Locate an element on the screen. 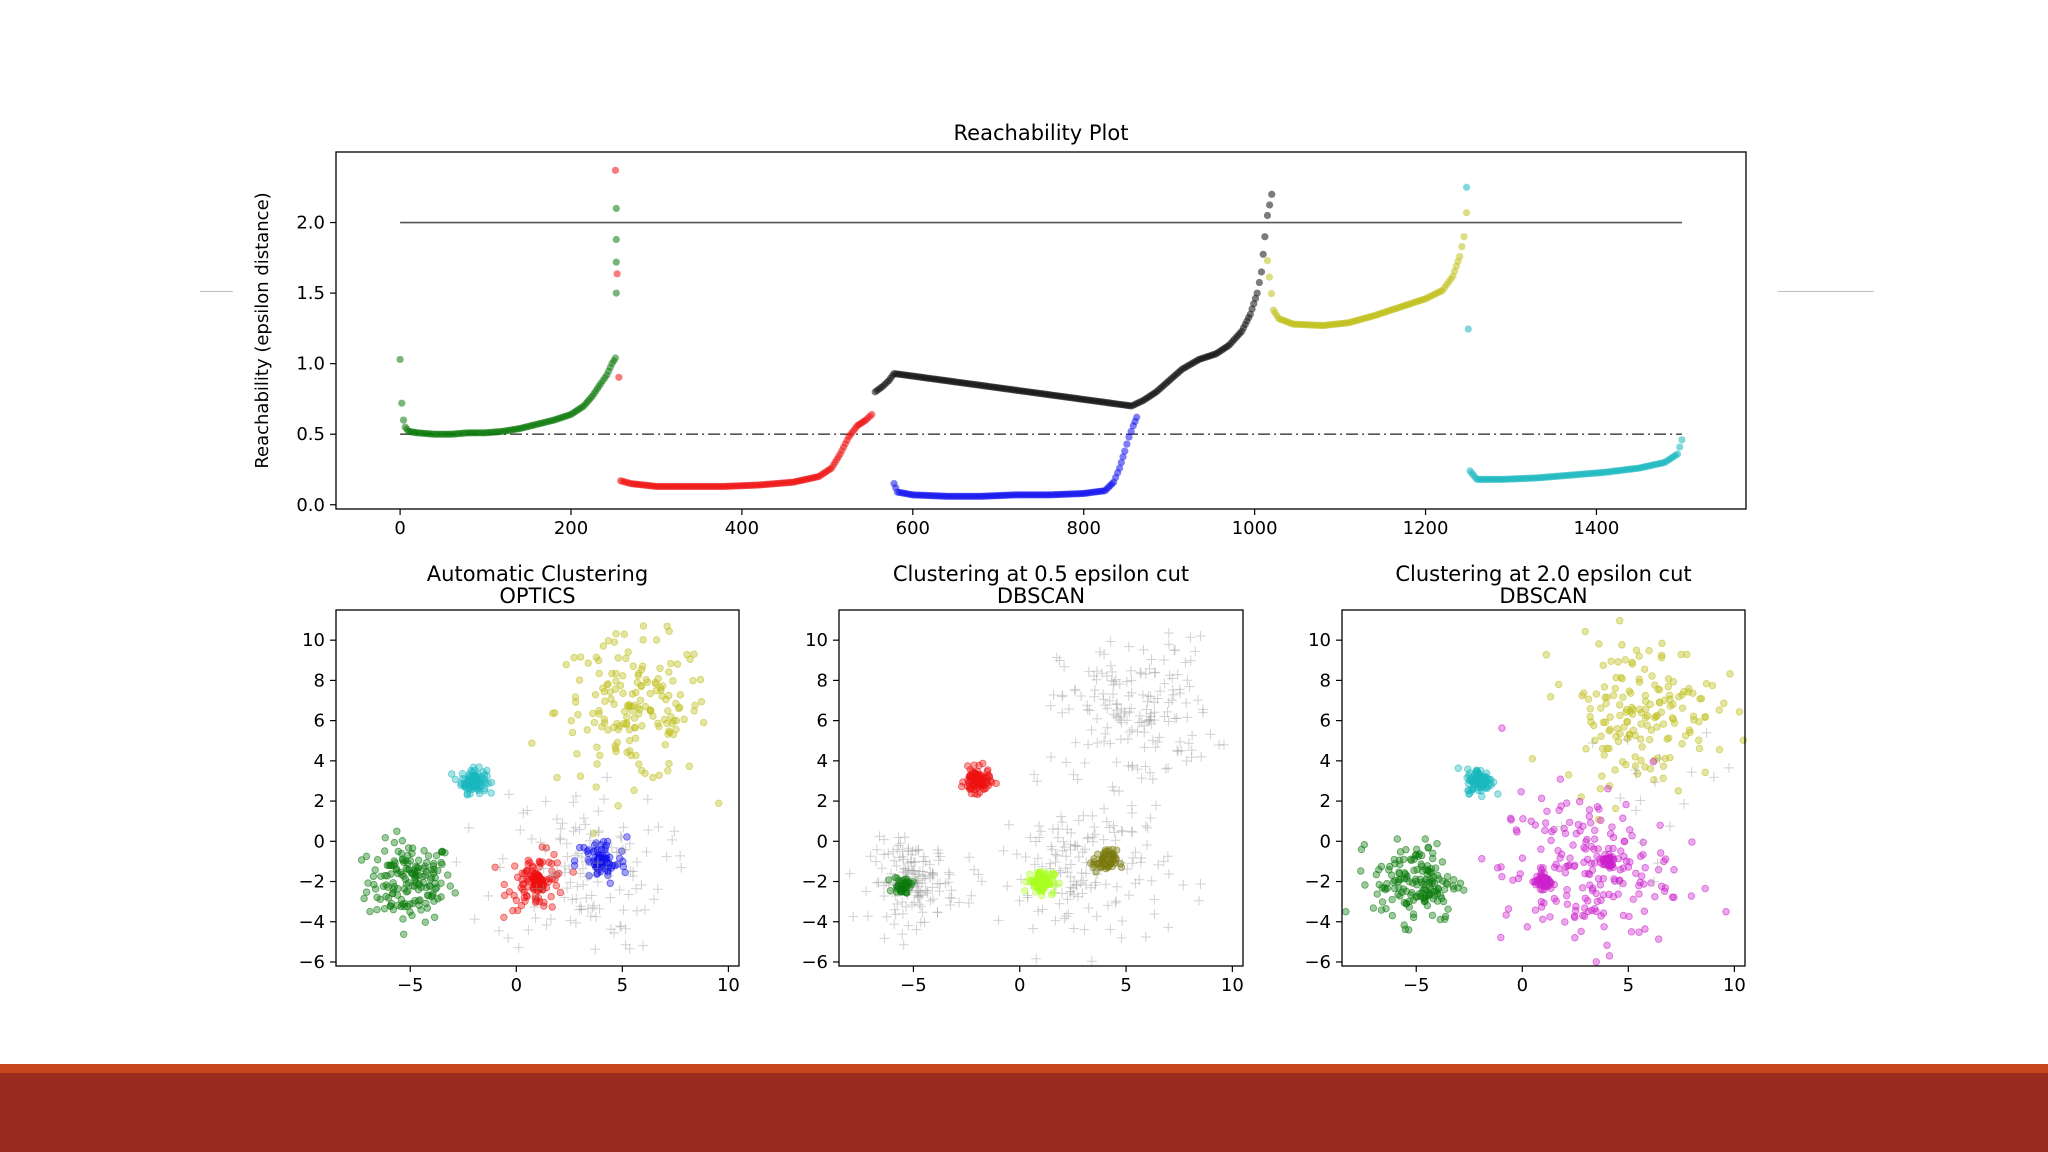  chart-title: Clustering at 0.5 epsilon cut is located at coordinates (1041, 574).